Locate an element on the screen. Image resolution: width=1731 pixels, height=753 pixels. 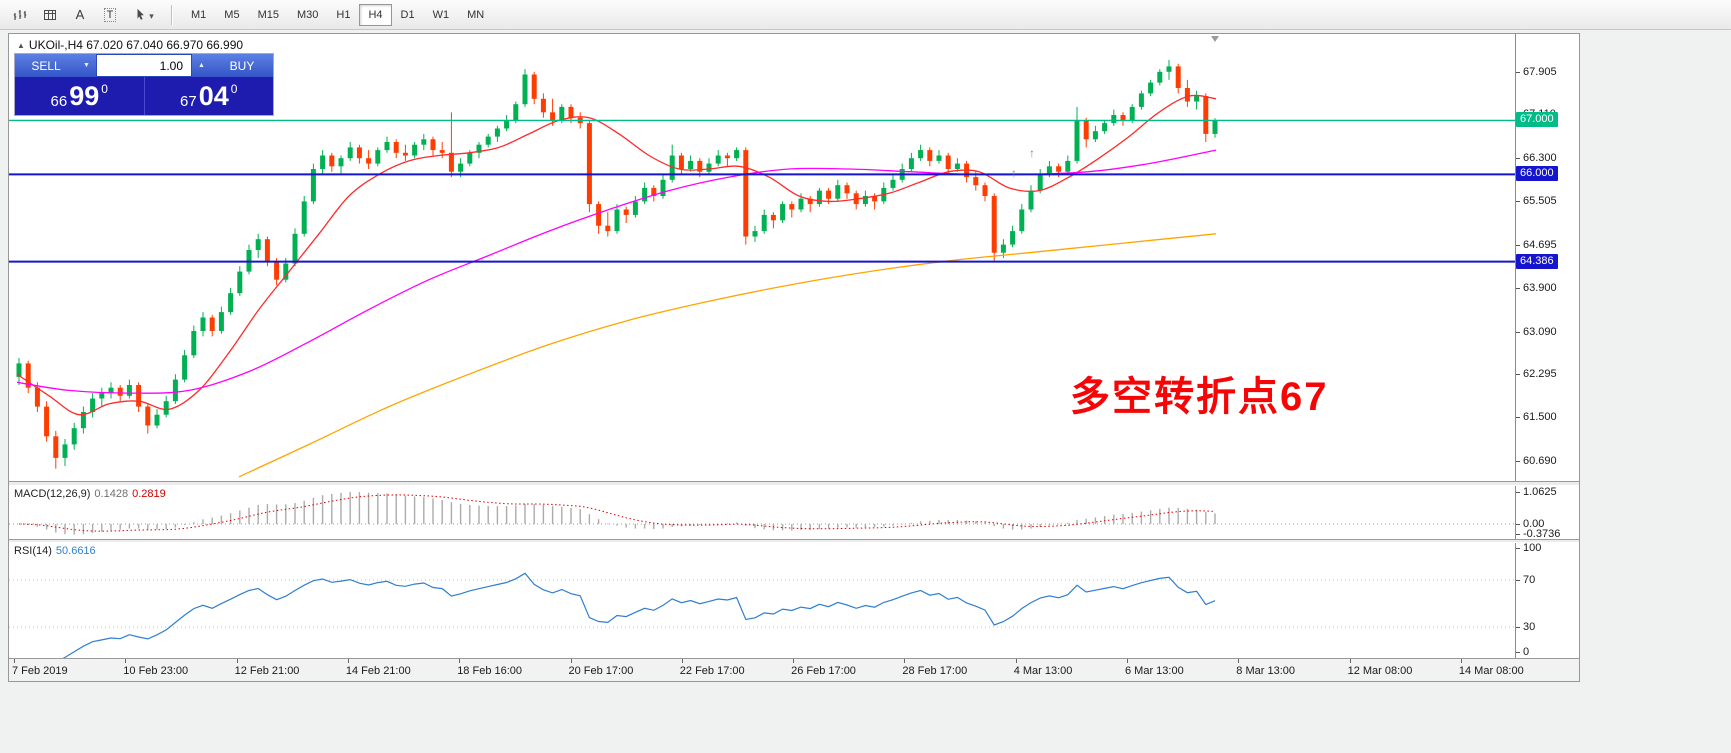
price-axis-label: 66.300 is located at coordinates (1536, 158).